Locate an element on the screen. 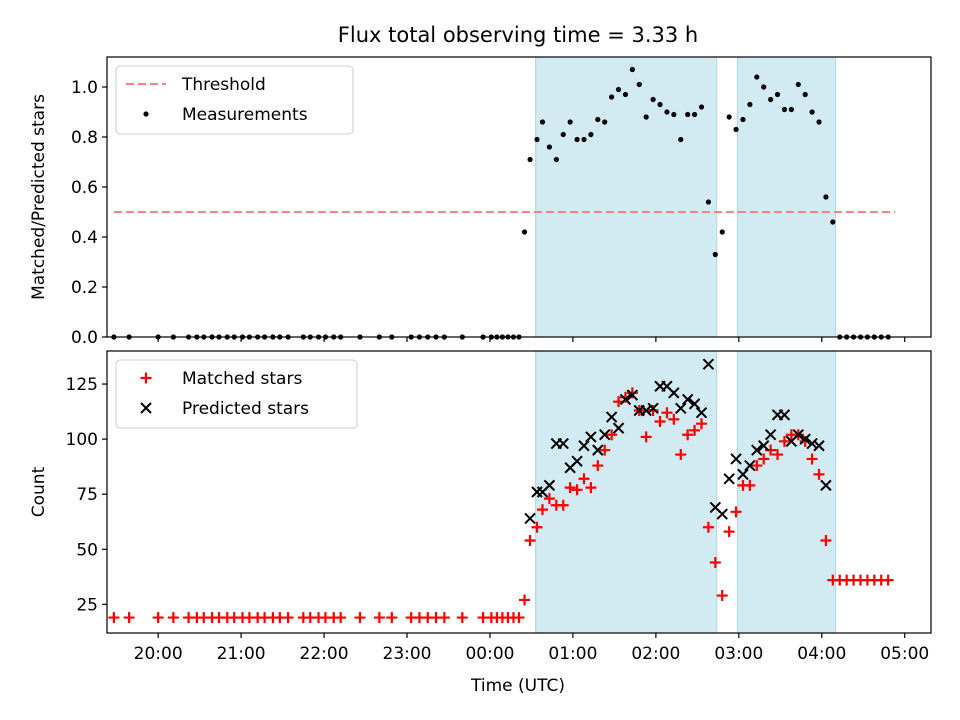 Image resolution: width=960 pixels, height=720 pixels. y-tick-label: 100 is located at coordinates (82, 440).